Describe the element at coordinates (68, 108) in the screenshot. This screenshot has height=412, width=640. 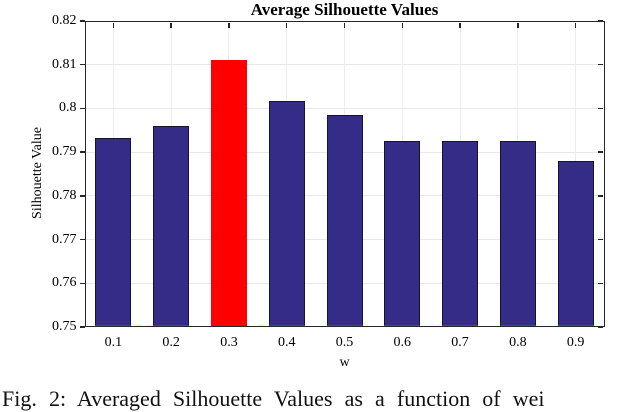
I see `y-tick-label: 0.8` at that location.